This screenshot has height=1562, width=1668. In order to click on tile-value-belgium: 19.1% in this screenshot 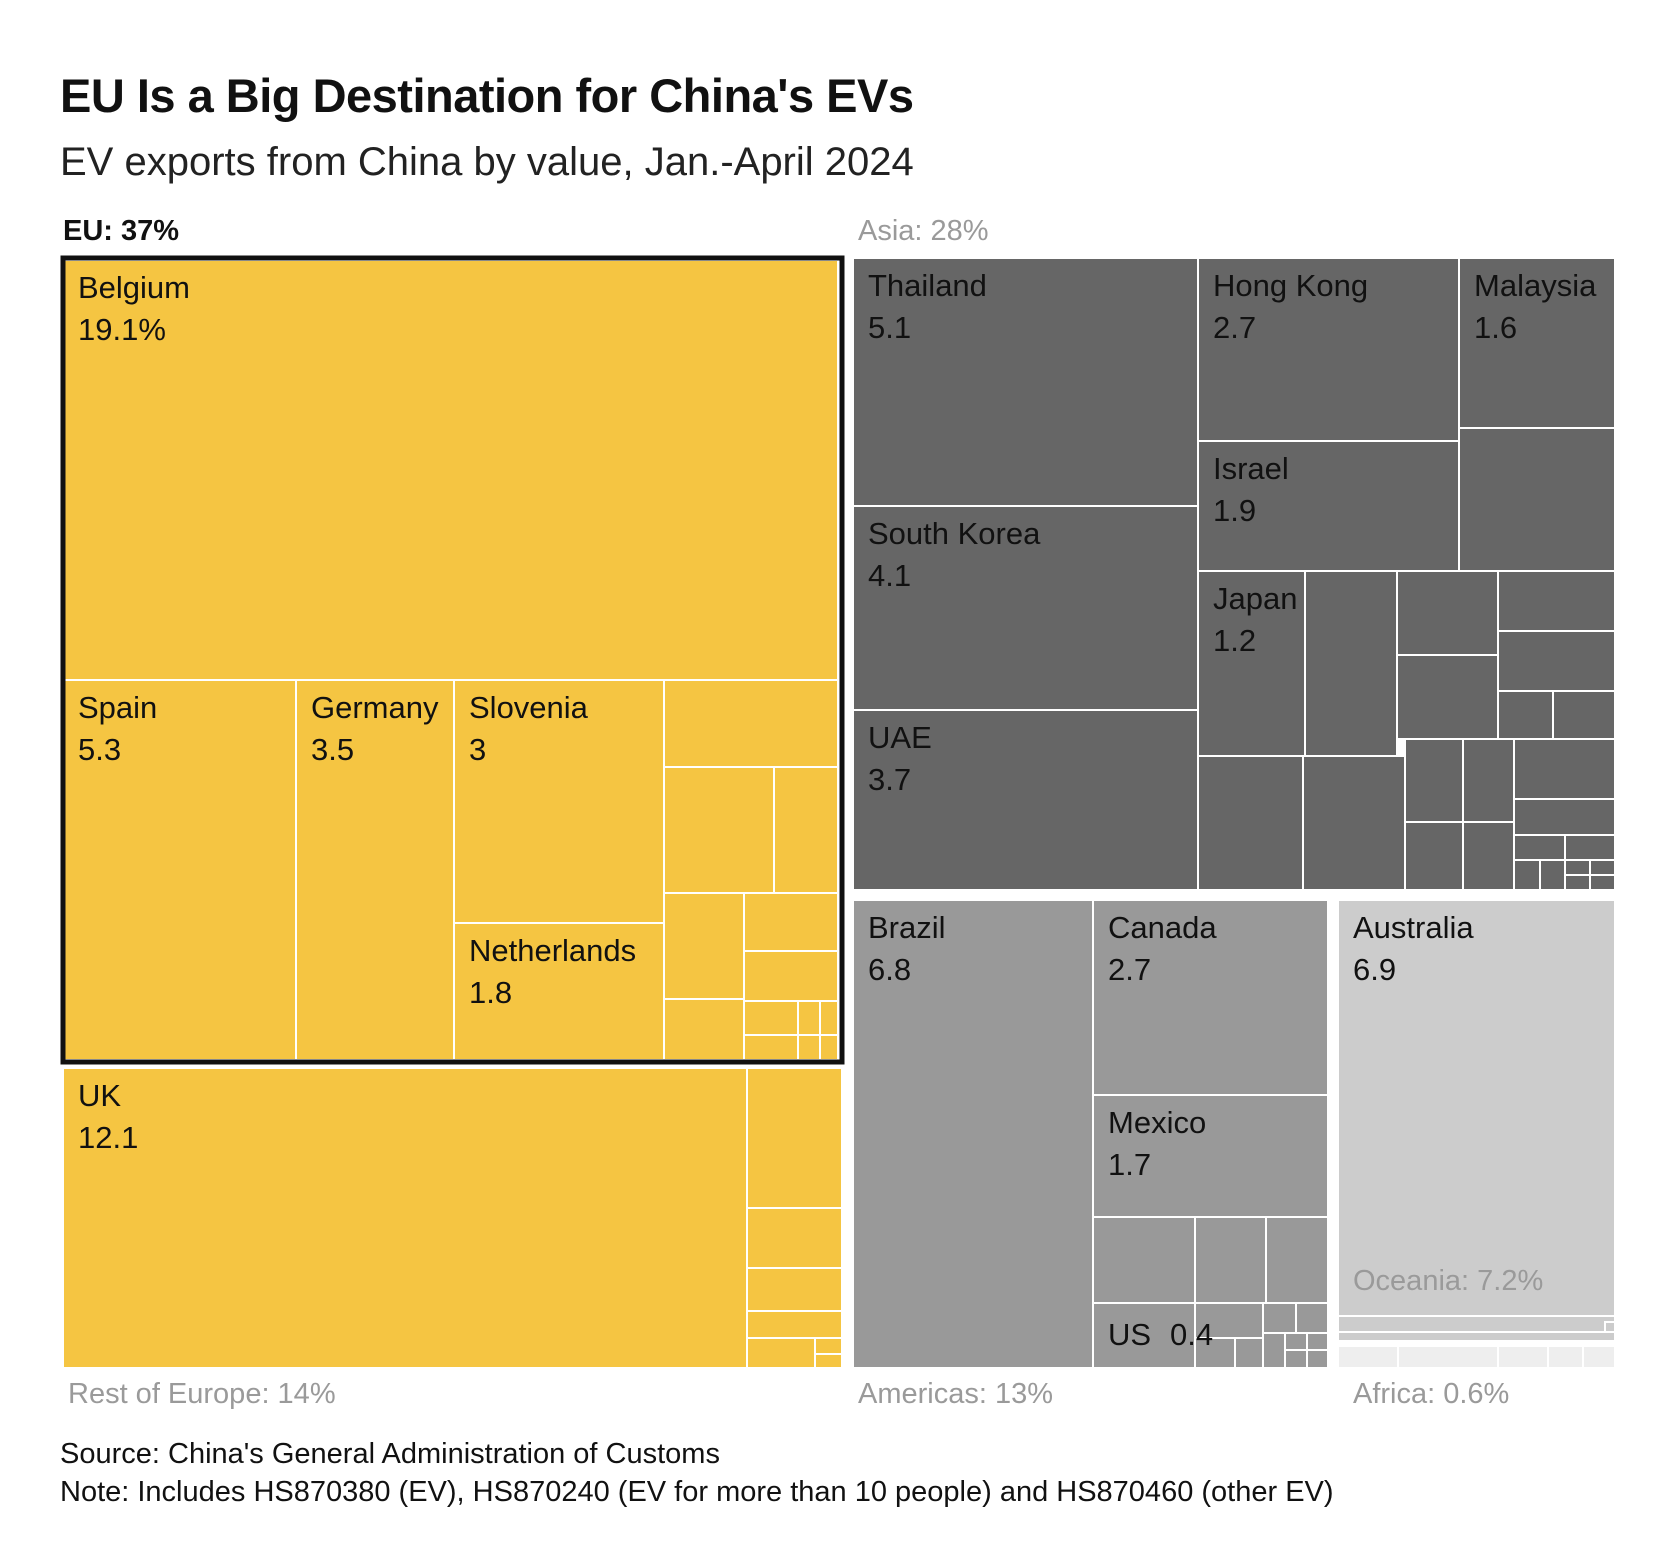, I will do `click(122, 329)`.